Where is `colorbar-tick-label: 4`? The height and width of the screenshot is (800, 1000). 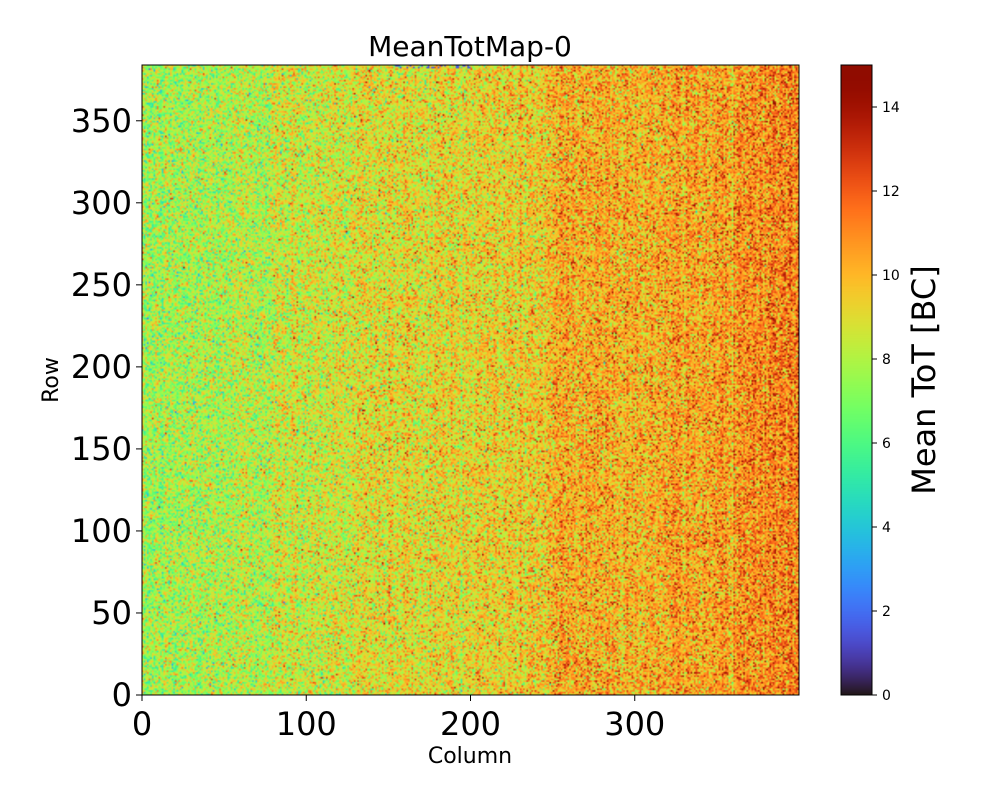 colorbar-tick-label: 4 is located at coordinates (886, 528).